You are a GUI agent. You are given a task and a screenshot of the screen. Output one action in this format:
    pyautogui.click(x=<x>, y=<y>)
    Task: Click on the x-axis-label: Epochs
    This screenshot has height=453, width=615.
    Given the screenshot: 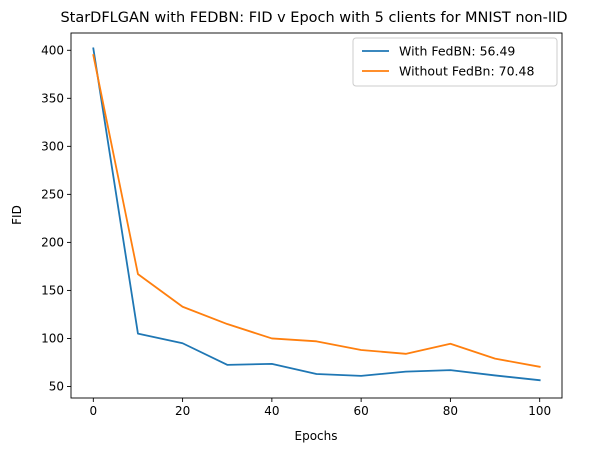 What is the action you would take?
    pyautogui.click(x=316, y=436)
    